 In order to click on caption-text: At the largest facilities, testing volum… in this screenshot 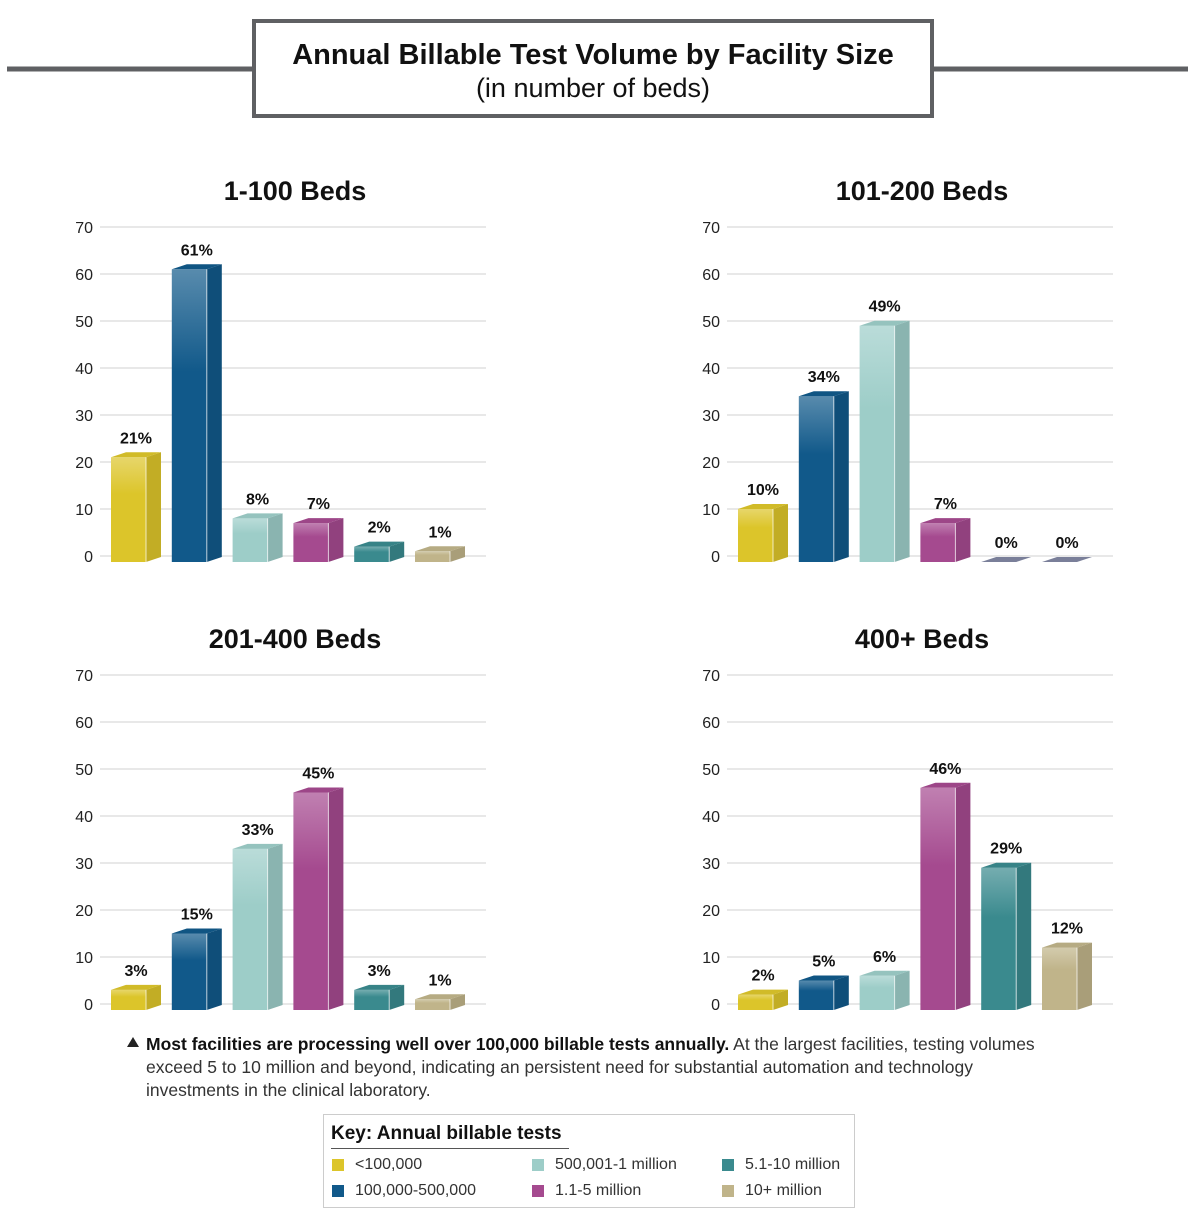, I will do `click(590, 1067)`.